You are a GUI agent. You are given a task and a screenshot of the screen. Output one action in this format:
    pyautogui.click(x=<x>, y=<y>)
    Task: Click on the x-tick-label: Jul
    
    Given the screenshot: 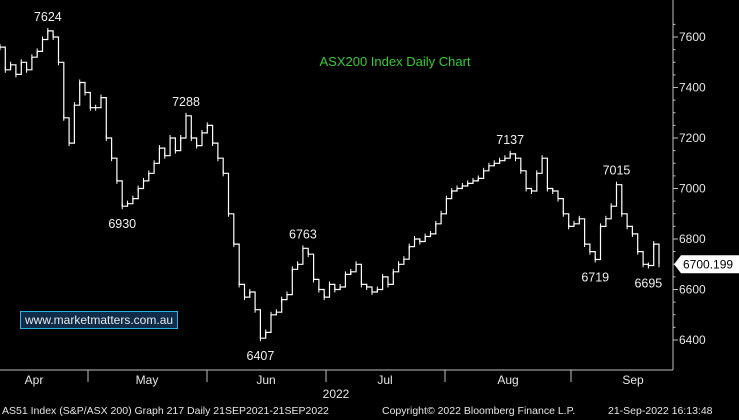 What is the action you would take?
    pyautogui.click(x=384, y=380)
    